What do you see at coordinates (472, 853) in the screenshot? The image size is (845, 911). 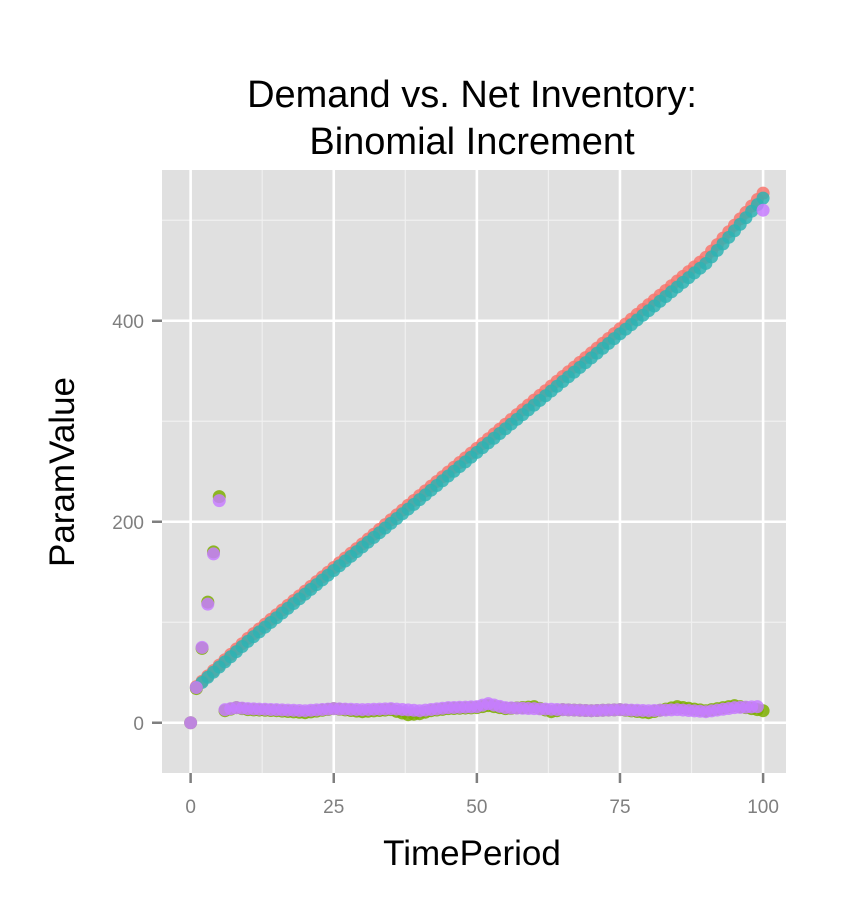 I see `x-axis-title: TimePeriod` at bounding box center [472, 853].